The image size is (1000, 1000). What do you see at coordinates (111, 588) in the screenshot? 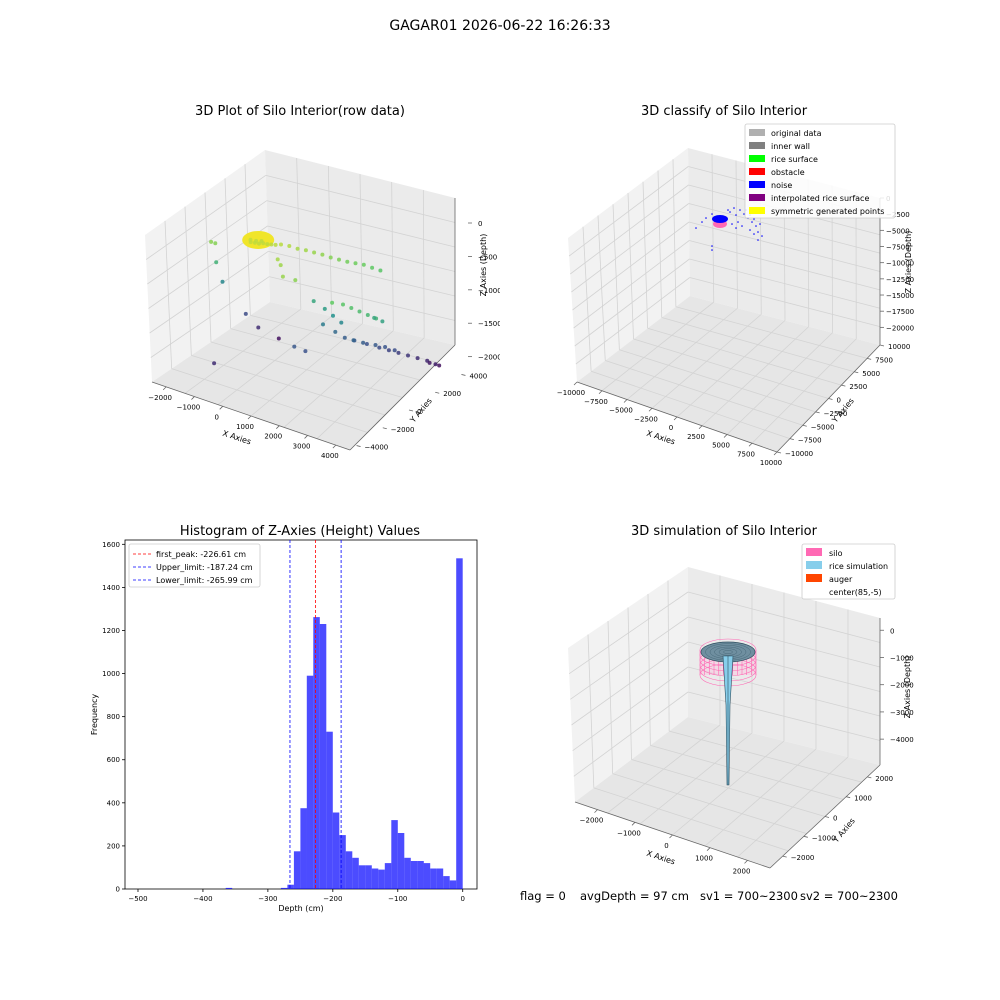
I see `p3-y-tick-label: 1400` at bounding box center [111, 588].